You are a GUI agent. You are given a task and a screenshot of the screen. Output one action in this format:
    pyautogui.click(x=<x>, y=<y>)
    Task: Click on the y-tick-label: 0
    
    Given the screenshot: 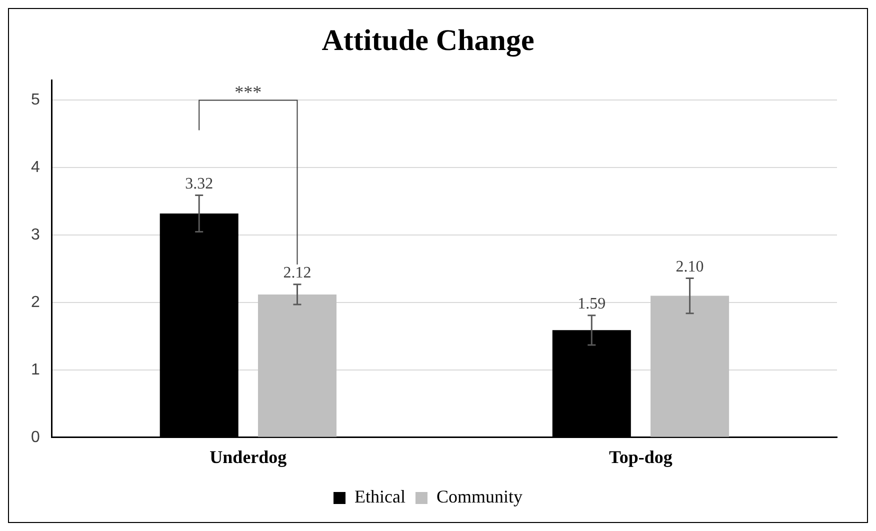 What is the action you would take?
    pyautogui.click(x=35, y=437)
    